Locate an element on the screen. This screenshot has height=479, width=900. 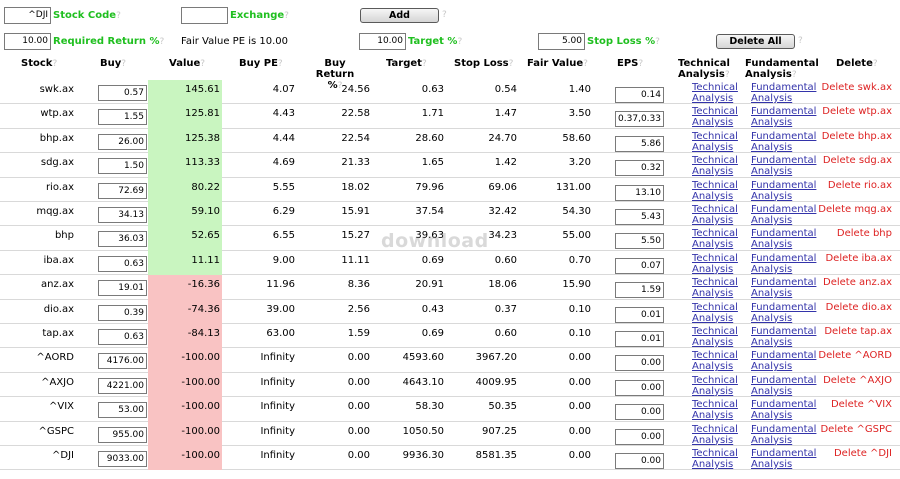
delete-stock-link: Delete sdg.ax is located at coordinates (857, 161).